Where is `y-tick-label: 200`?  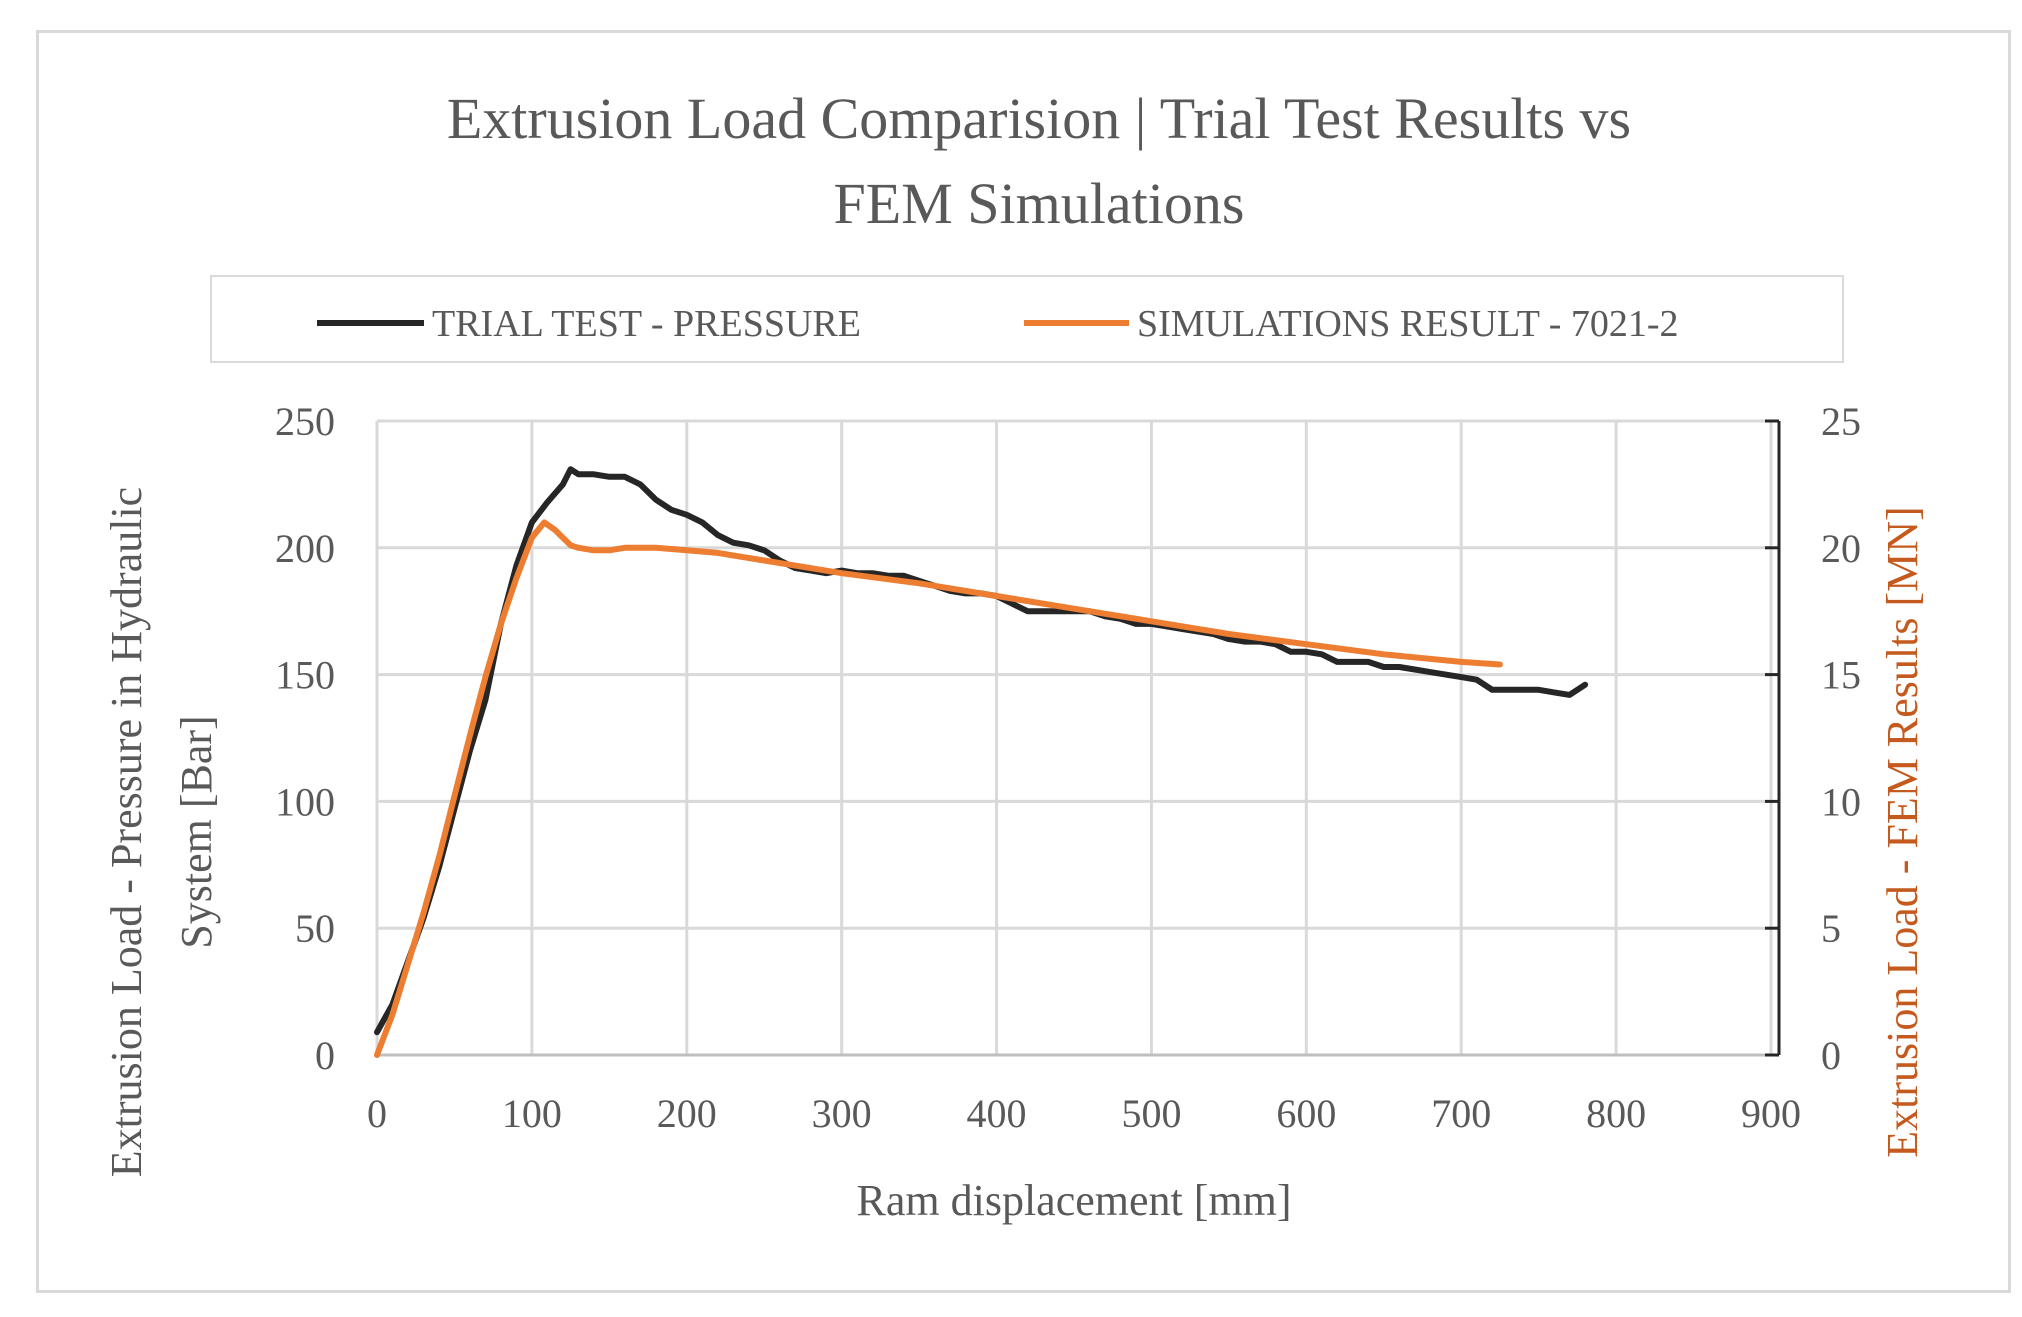
y-tick-label: 200 is located at coordinates (305, 548).